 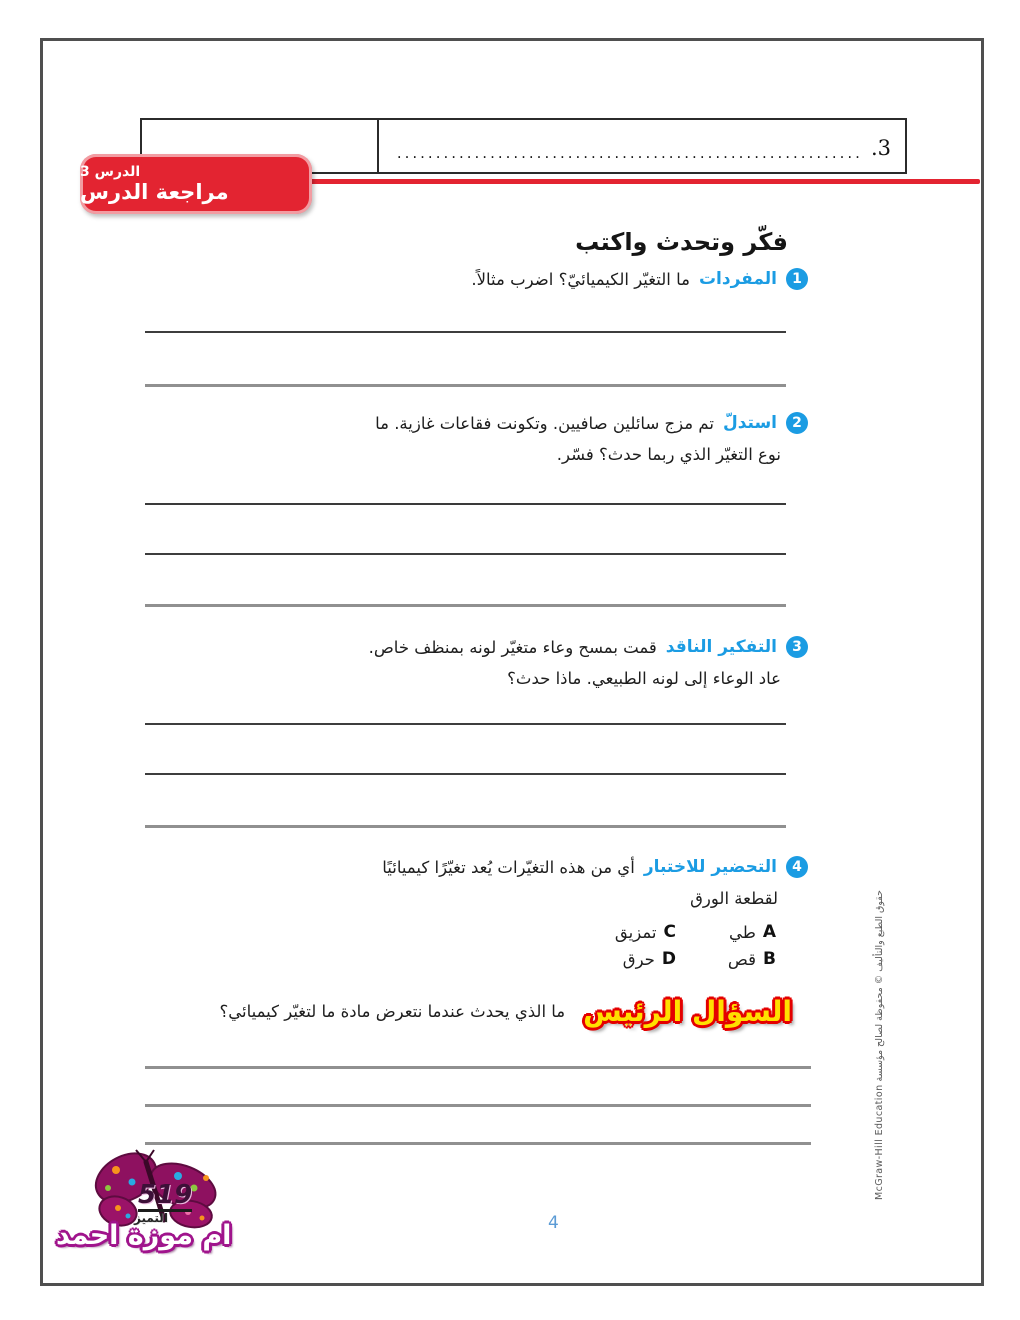 What do you see at coordinates (669, 932) in the screenshot?
I see `choice-c-letter: C` at bounding box center [669, 932].